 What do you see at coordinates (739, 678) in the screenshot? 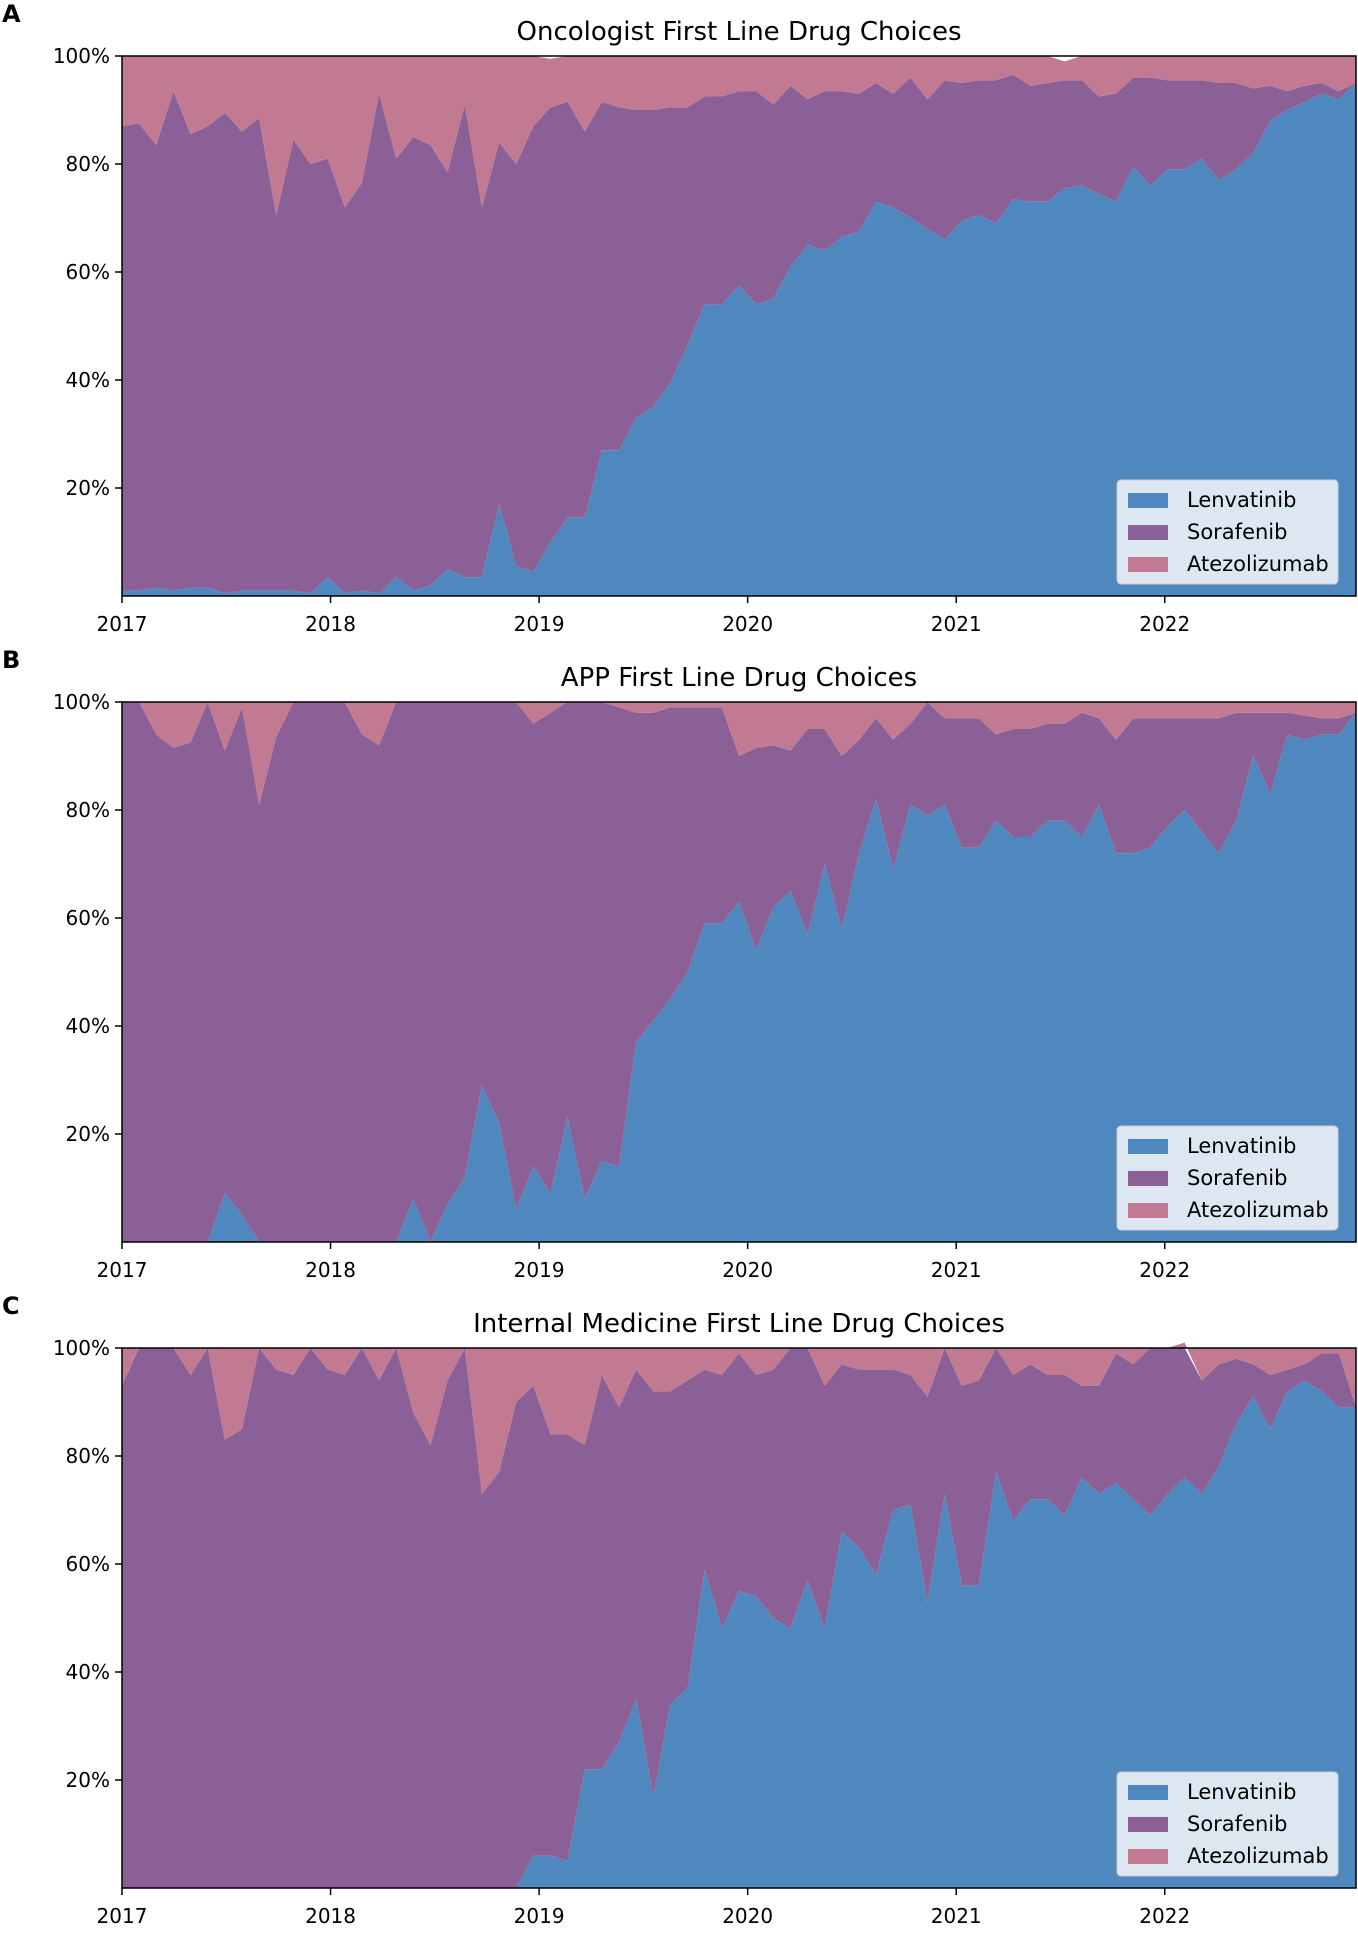
I see `chart-title: APP First Line Drug Choices` at bounding box center [739, 678].